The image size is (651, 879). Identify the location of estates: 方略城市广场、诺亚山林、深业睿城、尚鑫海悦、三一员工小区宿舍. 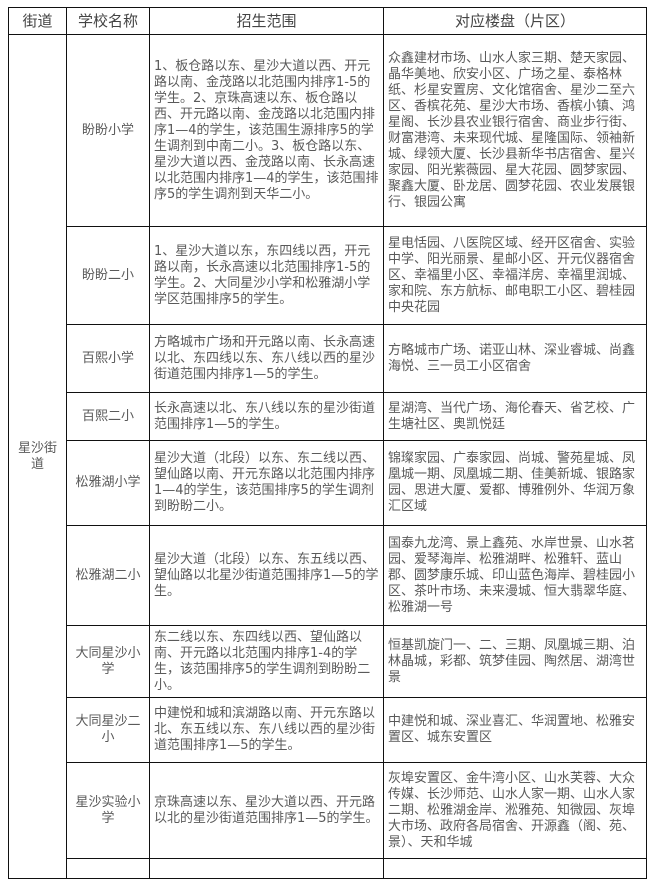
(515, 358).